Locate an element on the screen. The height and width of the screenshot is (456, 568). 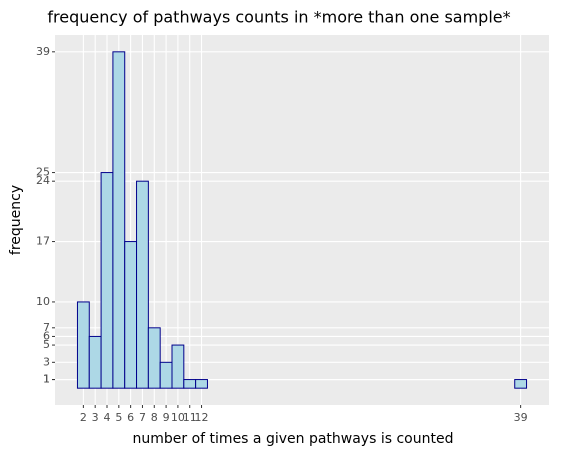
x-tick-label: 4 is located at coordinates (107, 417).